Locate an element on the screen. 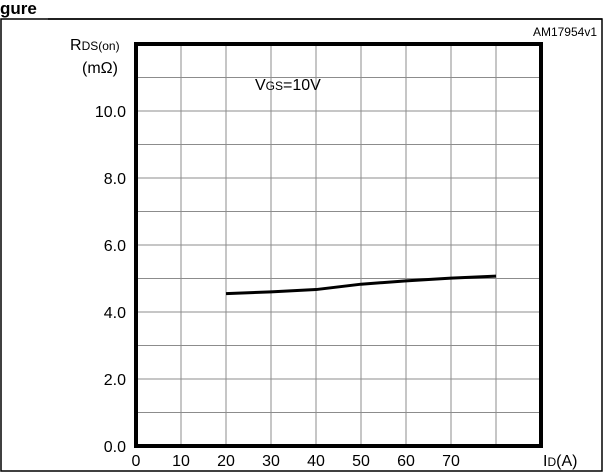 The height and width of the screenshot is (472, 604). x-tick-labels: 0 10 20 30 40 50 60 70 is located at coordinates (296, 461).